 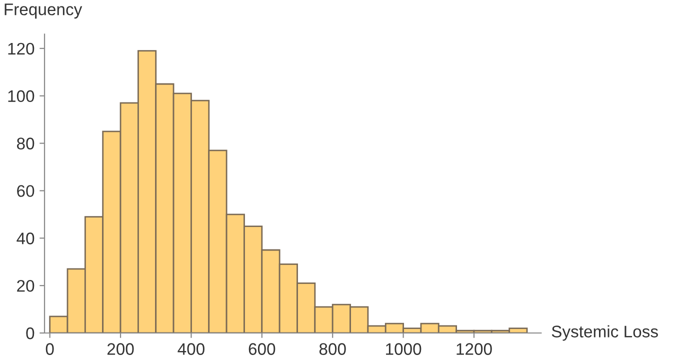 What do you see at coordinates (21, 96) in the screenshot?
I see `y-tick-label: 100` at bounding box center [21, 96].